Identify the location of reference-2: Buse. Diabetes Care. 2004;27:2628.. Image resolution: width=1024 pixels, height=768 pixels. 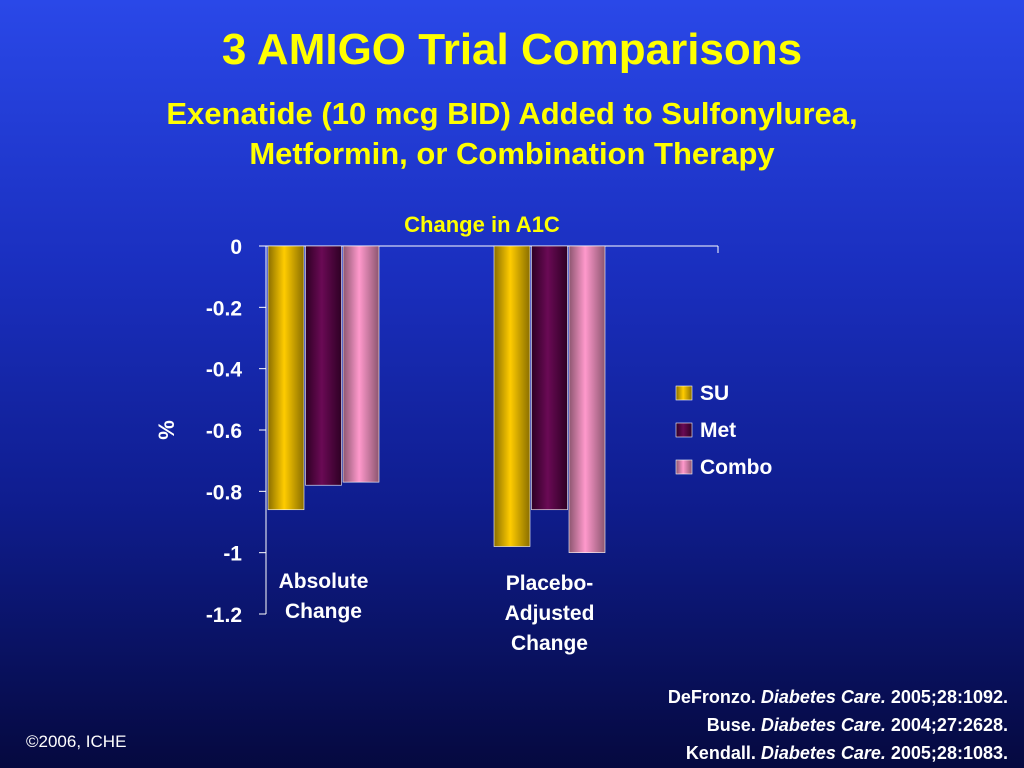
(838, 725).